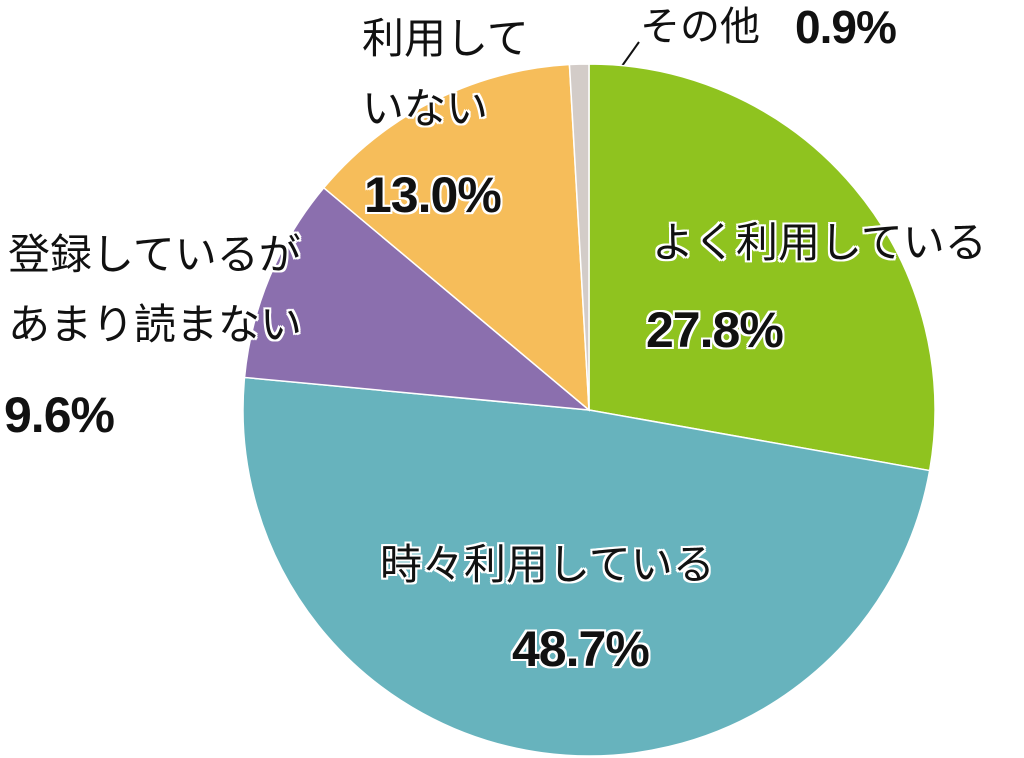  What do you see at coordinates (581, 649) in the screenshot?
I see `value-label: 48.7%` at bounding box center [581, 649].